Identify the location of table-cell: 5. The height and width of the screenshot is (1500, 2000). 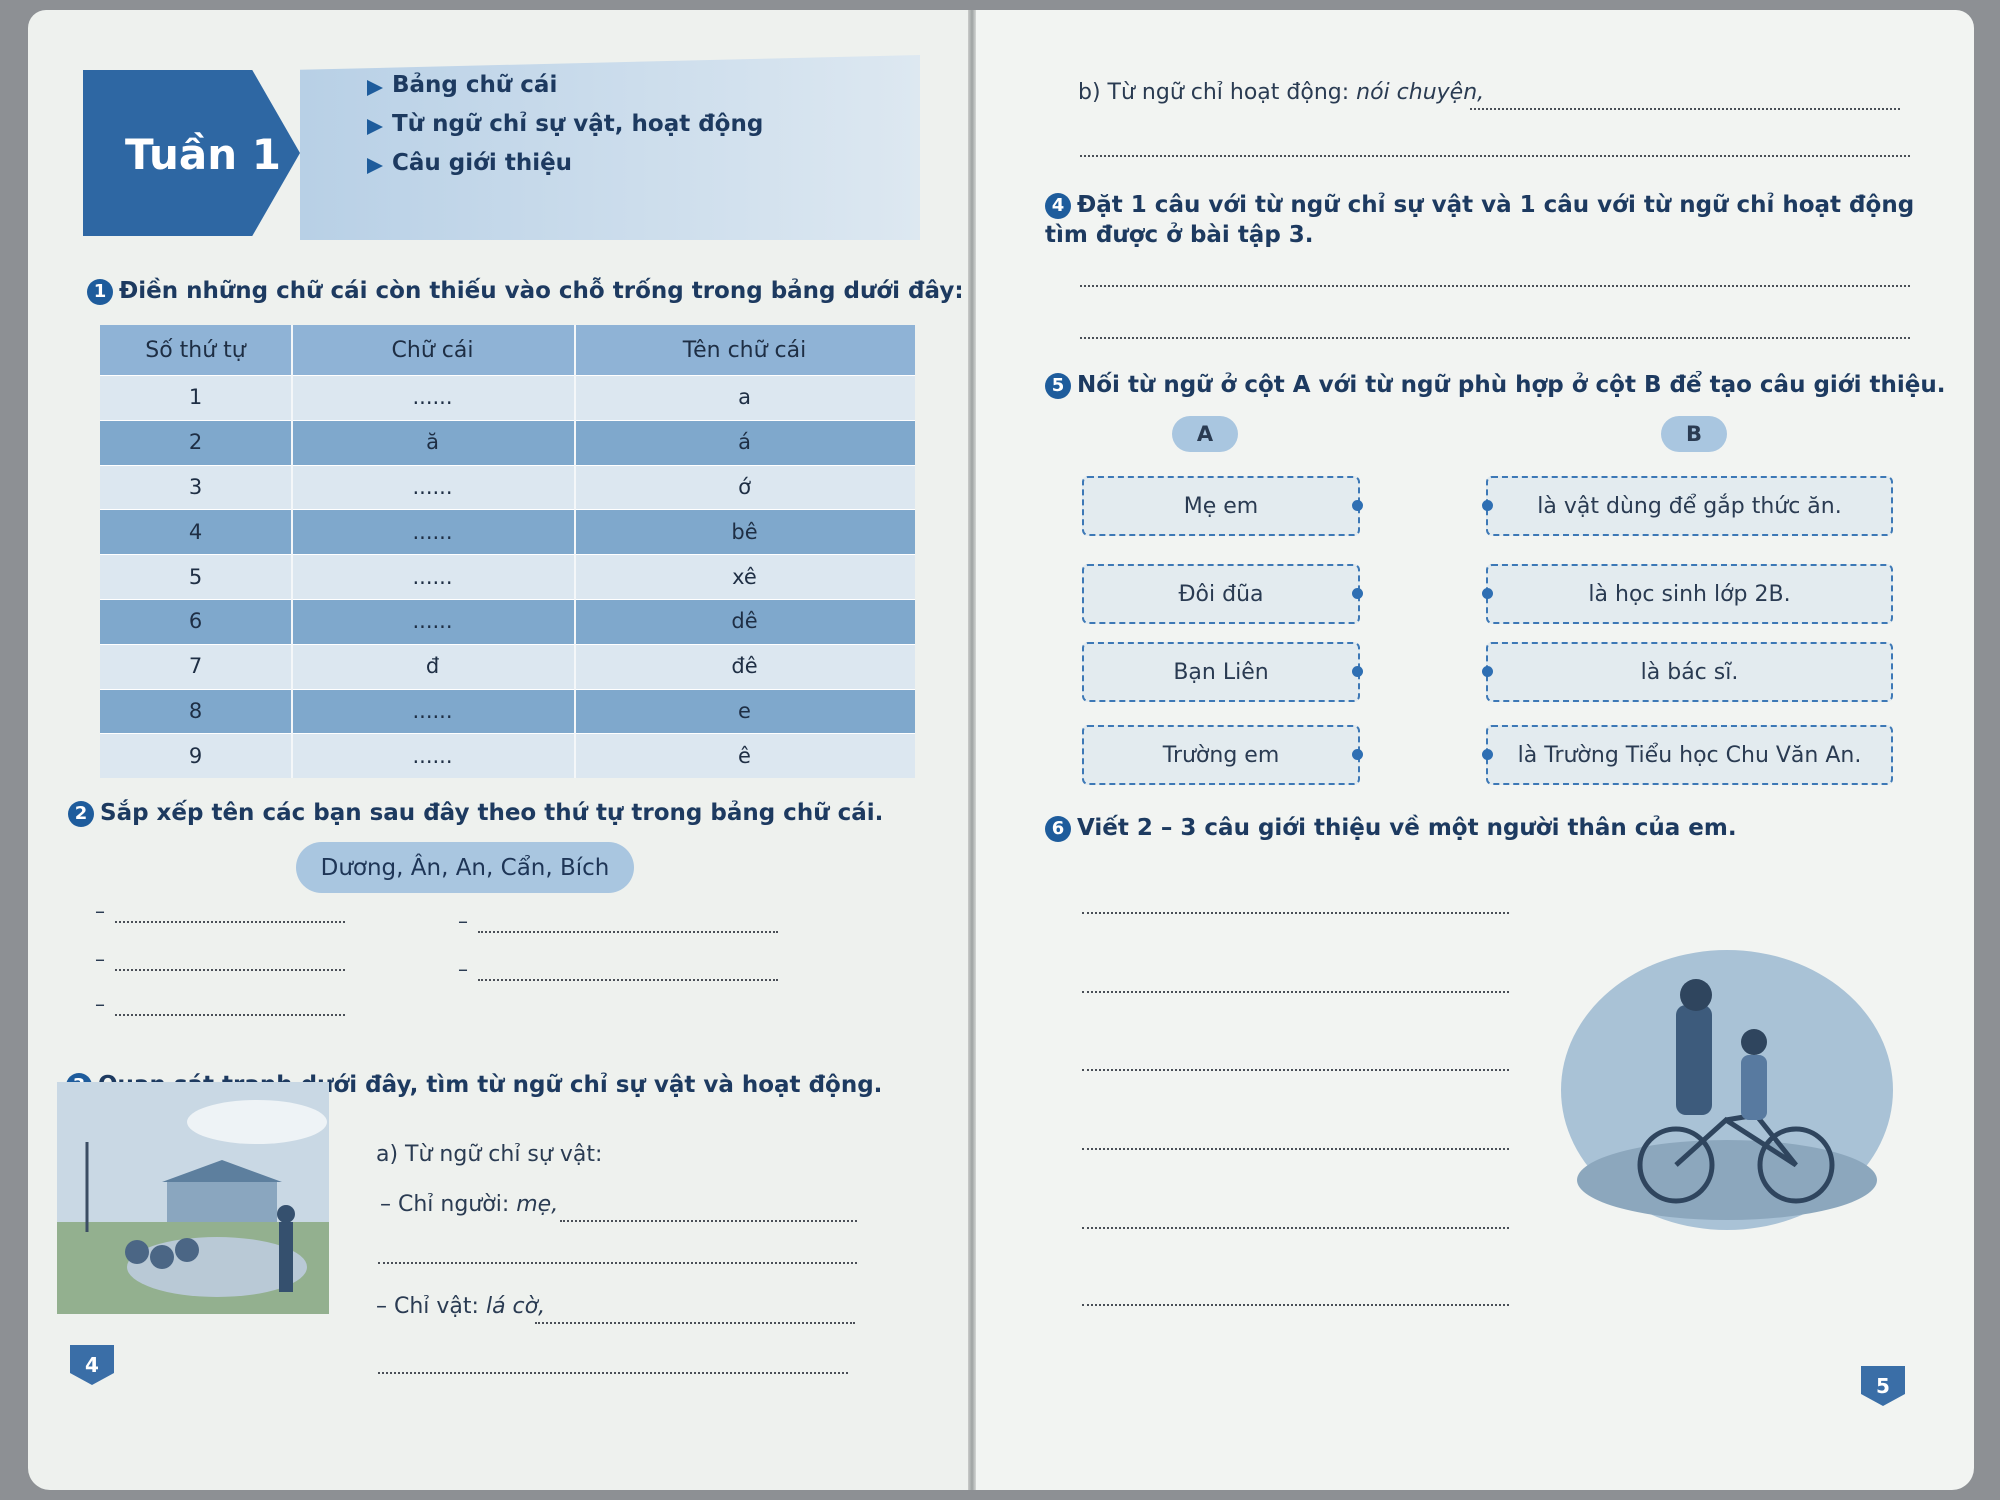
(195, 576).